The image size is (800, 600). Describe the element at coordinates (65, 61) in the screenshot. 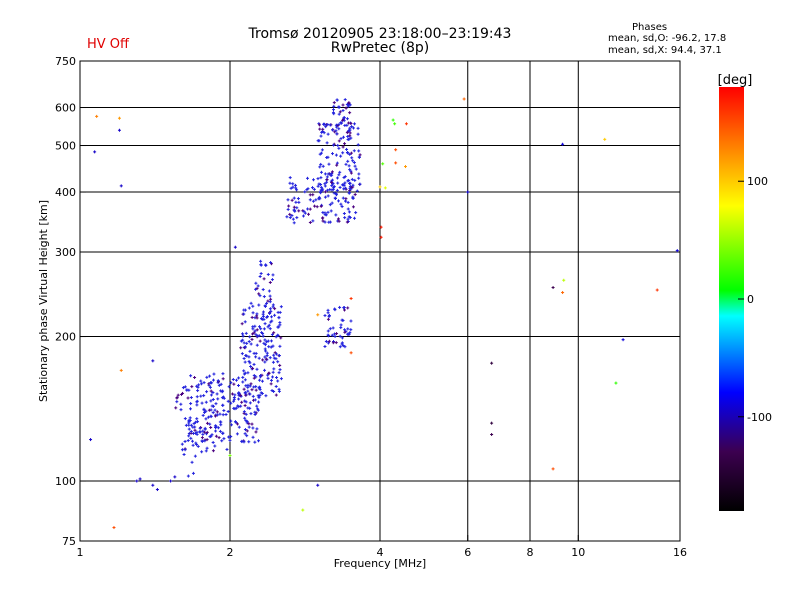

I see `y-tick-label: 750` at that location.